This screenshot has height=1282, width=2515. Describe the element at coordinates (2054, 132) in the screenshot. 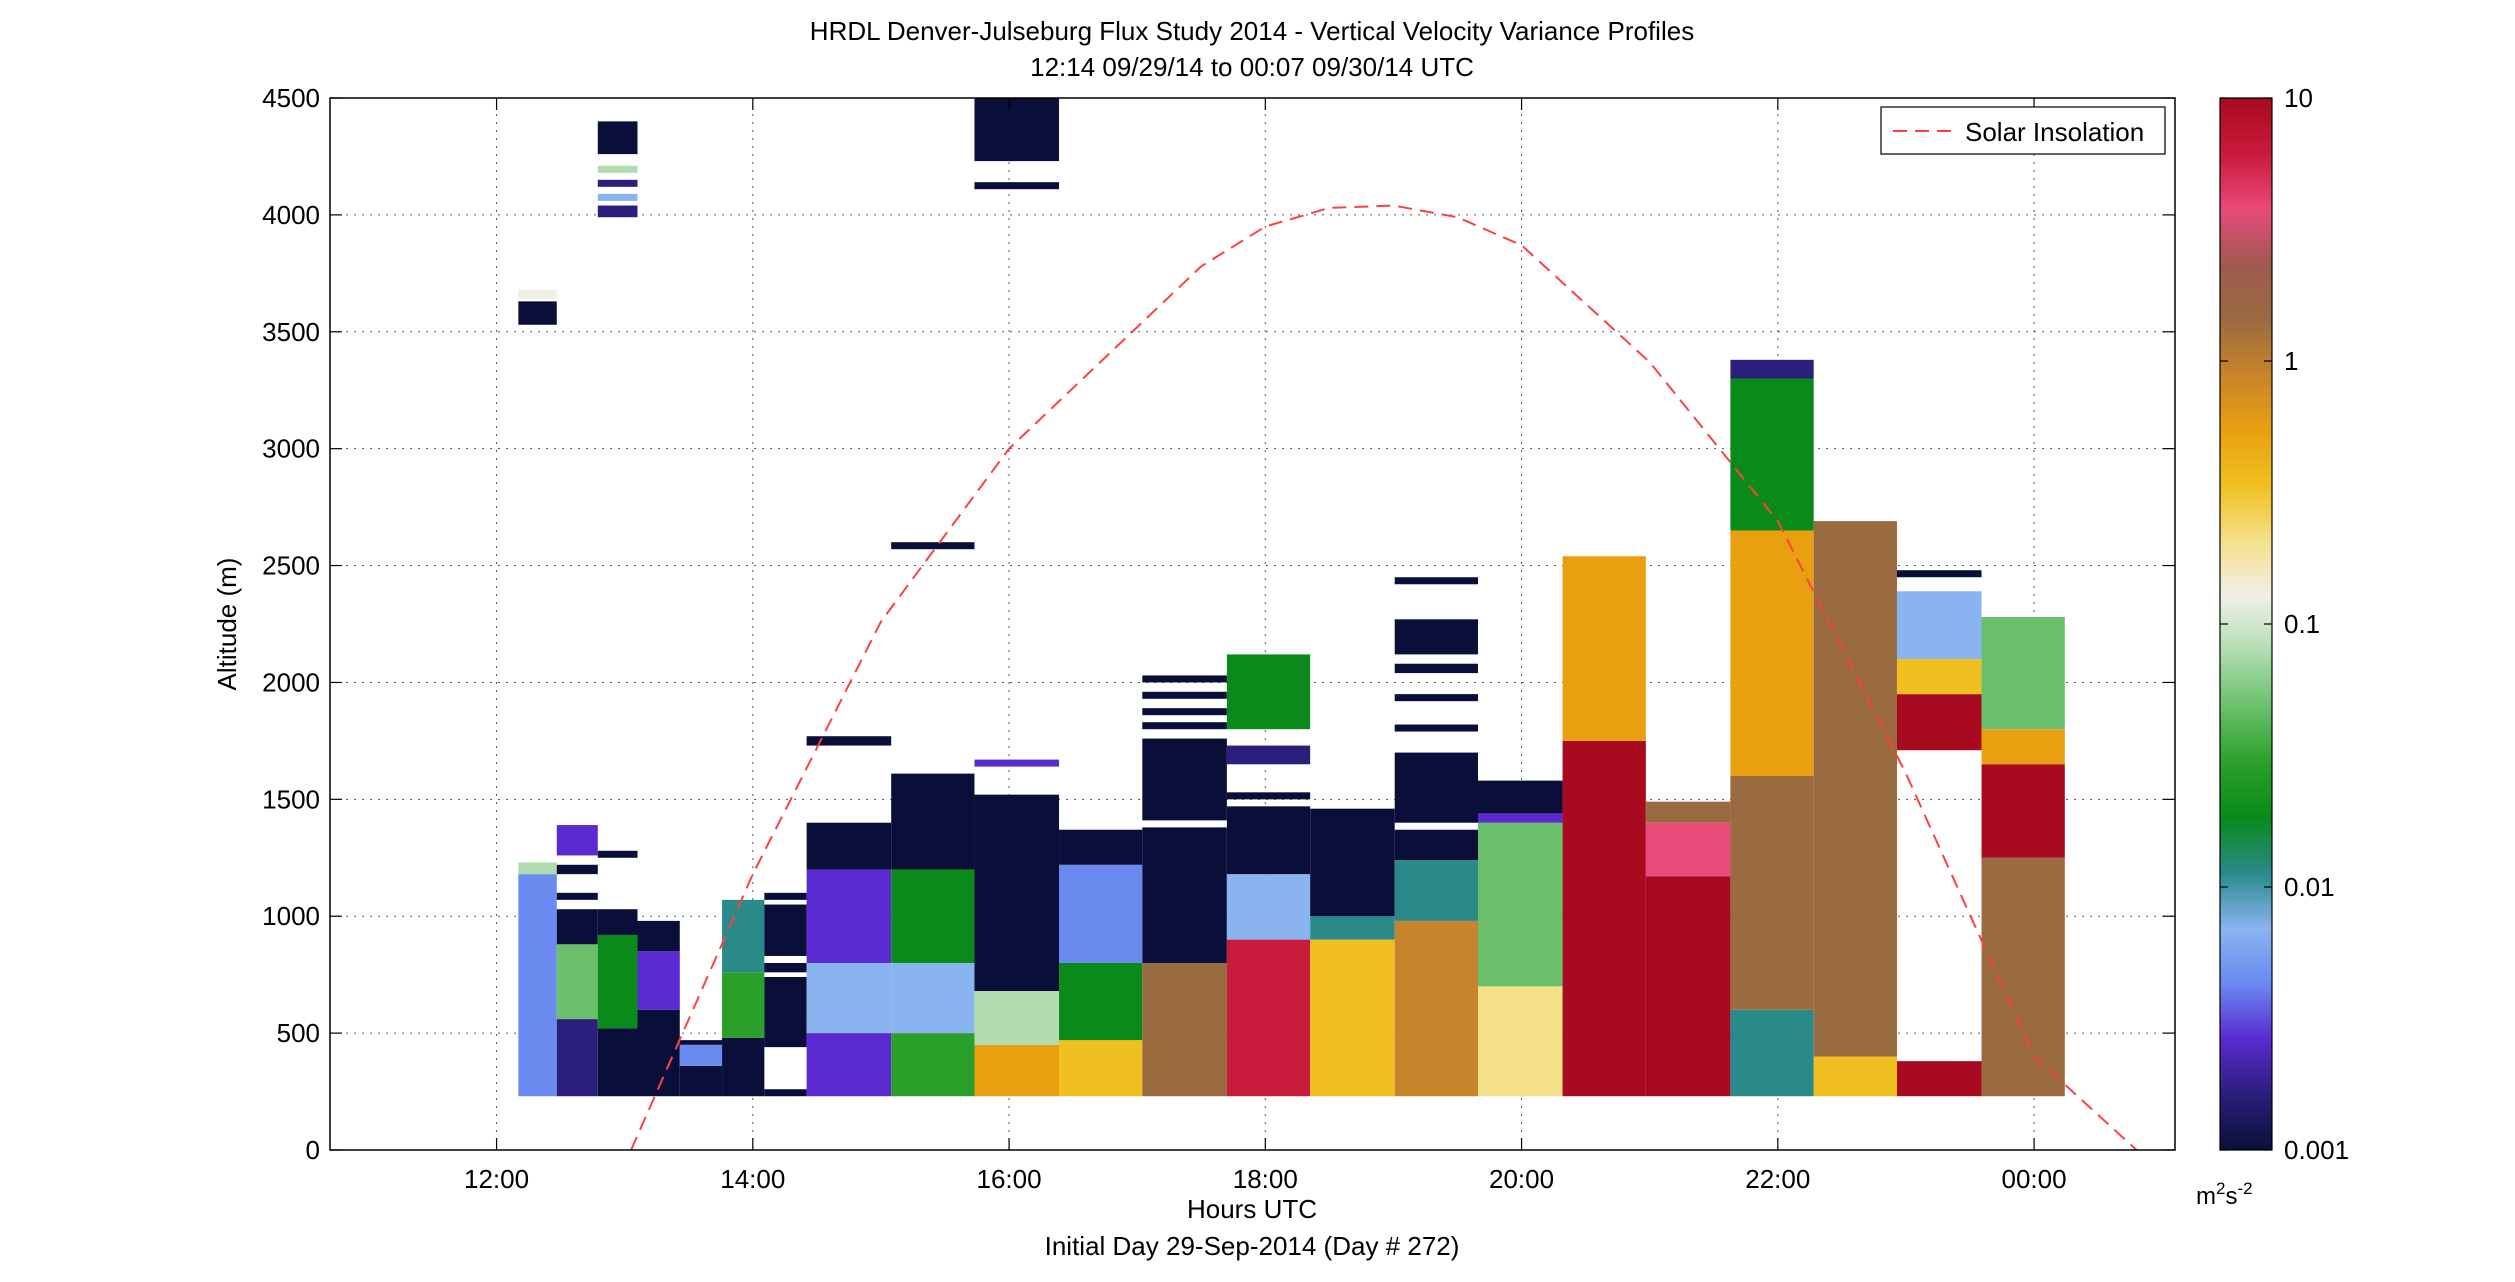

I see `legend-label-solar-insolation: Solar Insolation` at that location.